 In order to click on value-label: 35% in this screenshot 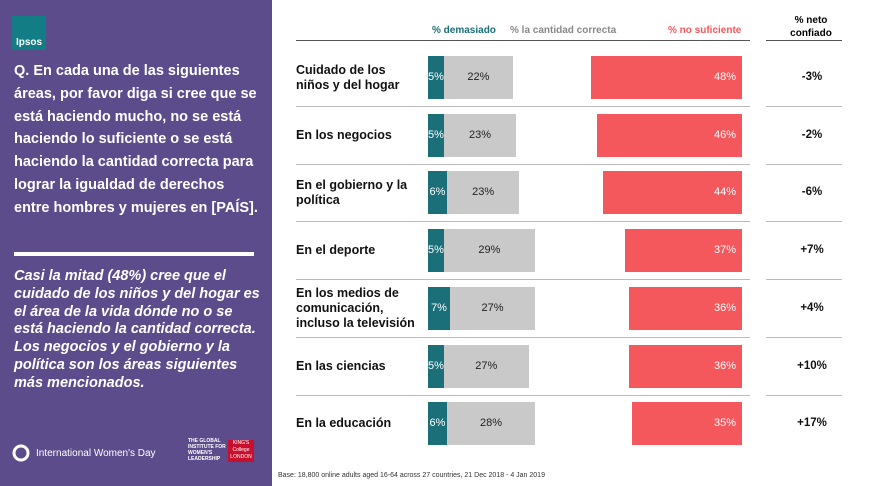, I will do `click(724, 423)`.